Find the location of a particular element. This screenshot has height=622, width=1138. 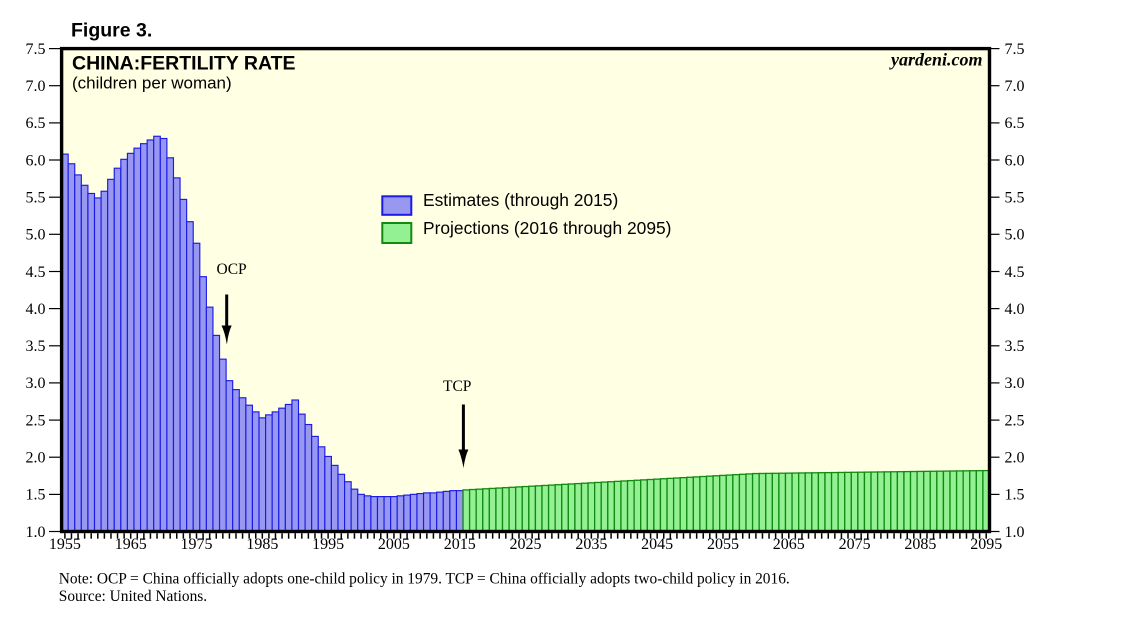

svg-text: CHINA:FERTILITY RATE is located at coordinates (184, 63).